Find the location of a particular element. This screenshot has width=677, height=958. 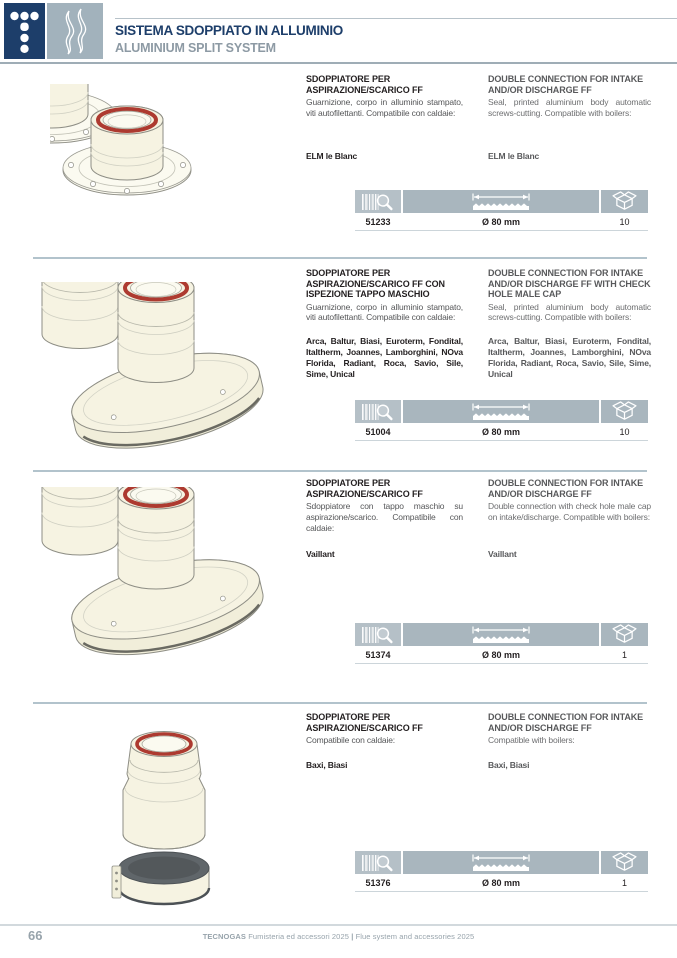

spec-table: 51233 Ø 80 mm 10 is located at coordinates (501, 210).